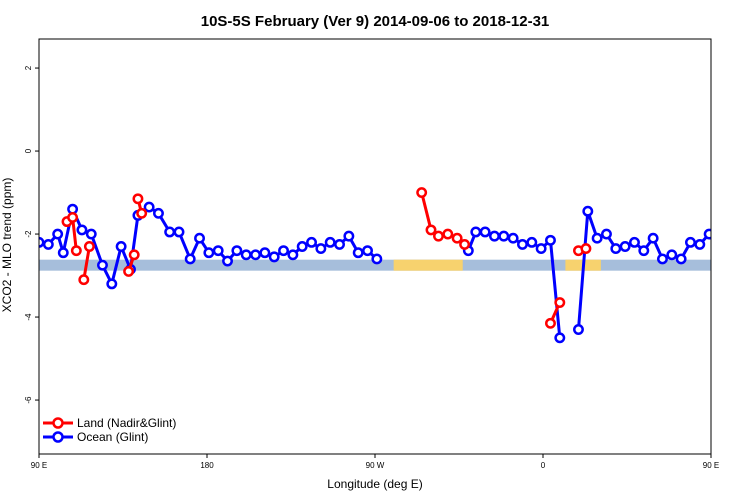 The width and height of the screenshot is (750, 500). Describe the element at coordinates (28, 234) in the screenshot. I see `y-tick-label: -2` at that location.